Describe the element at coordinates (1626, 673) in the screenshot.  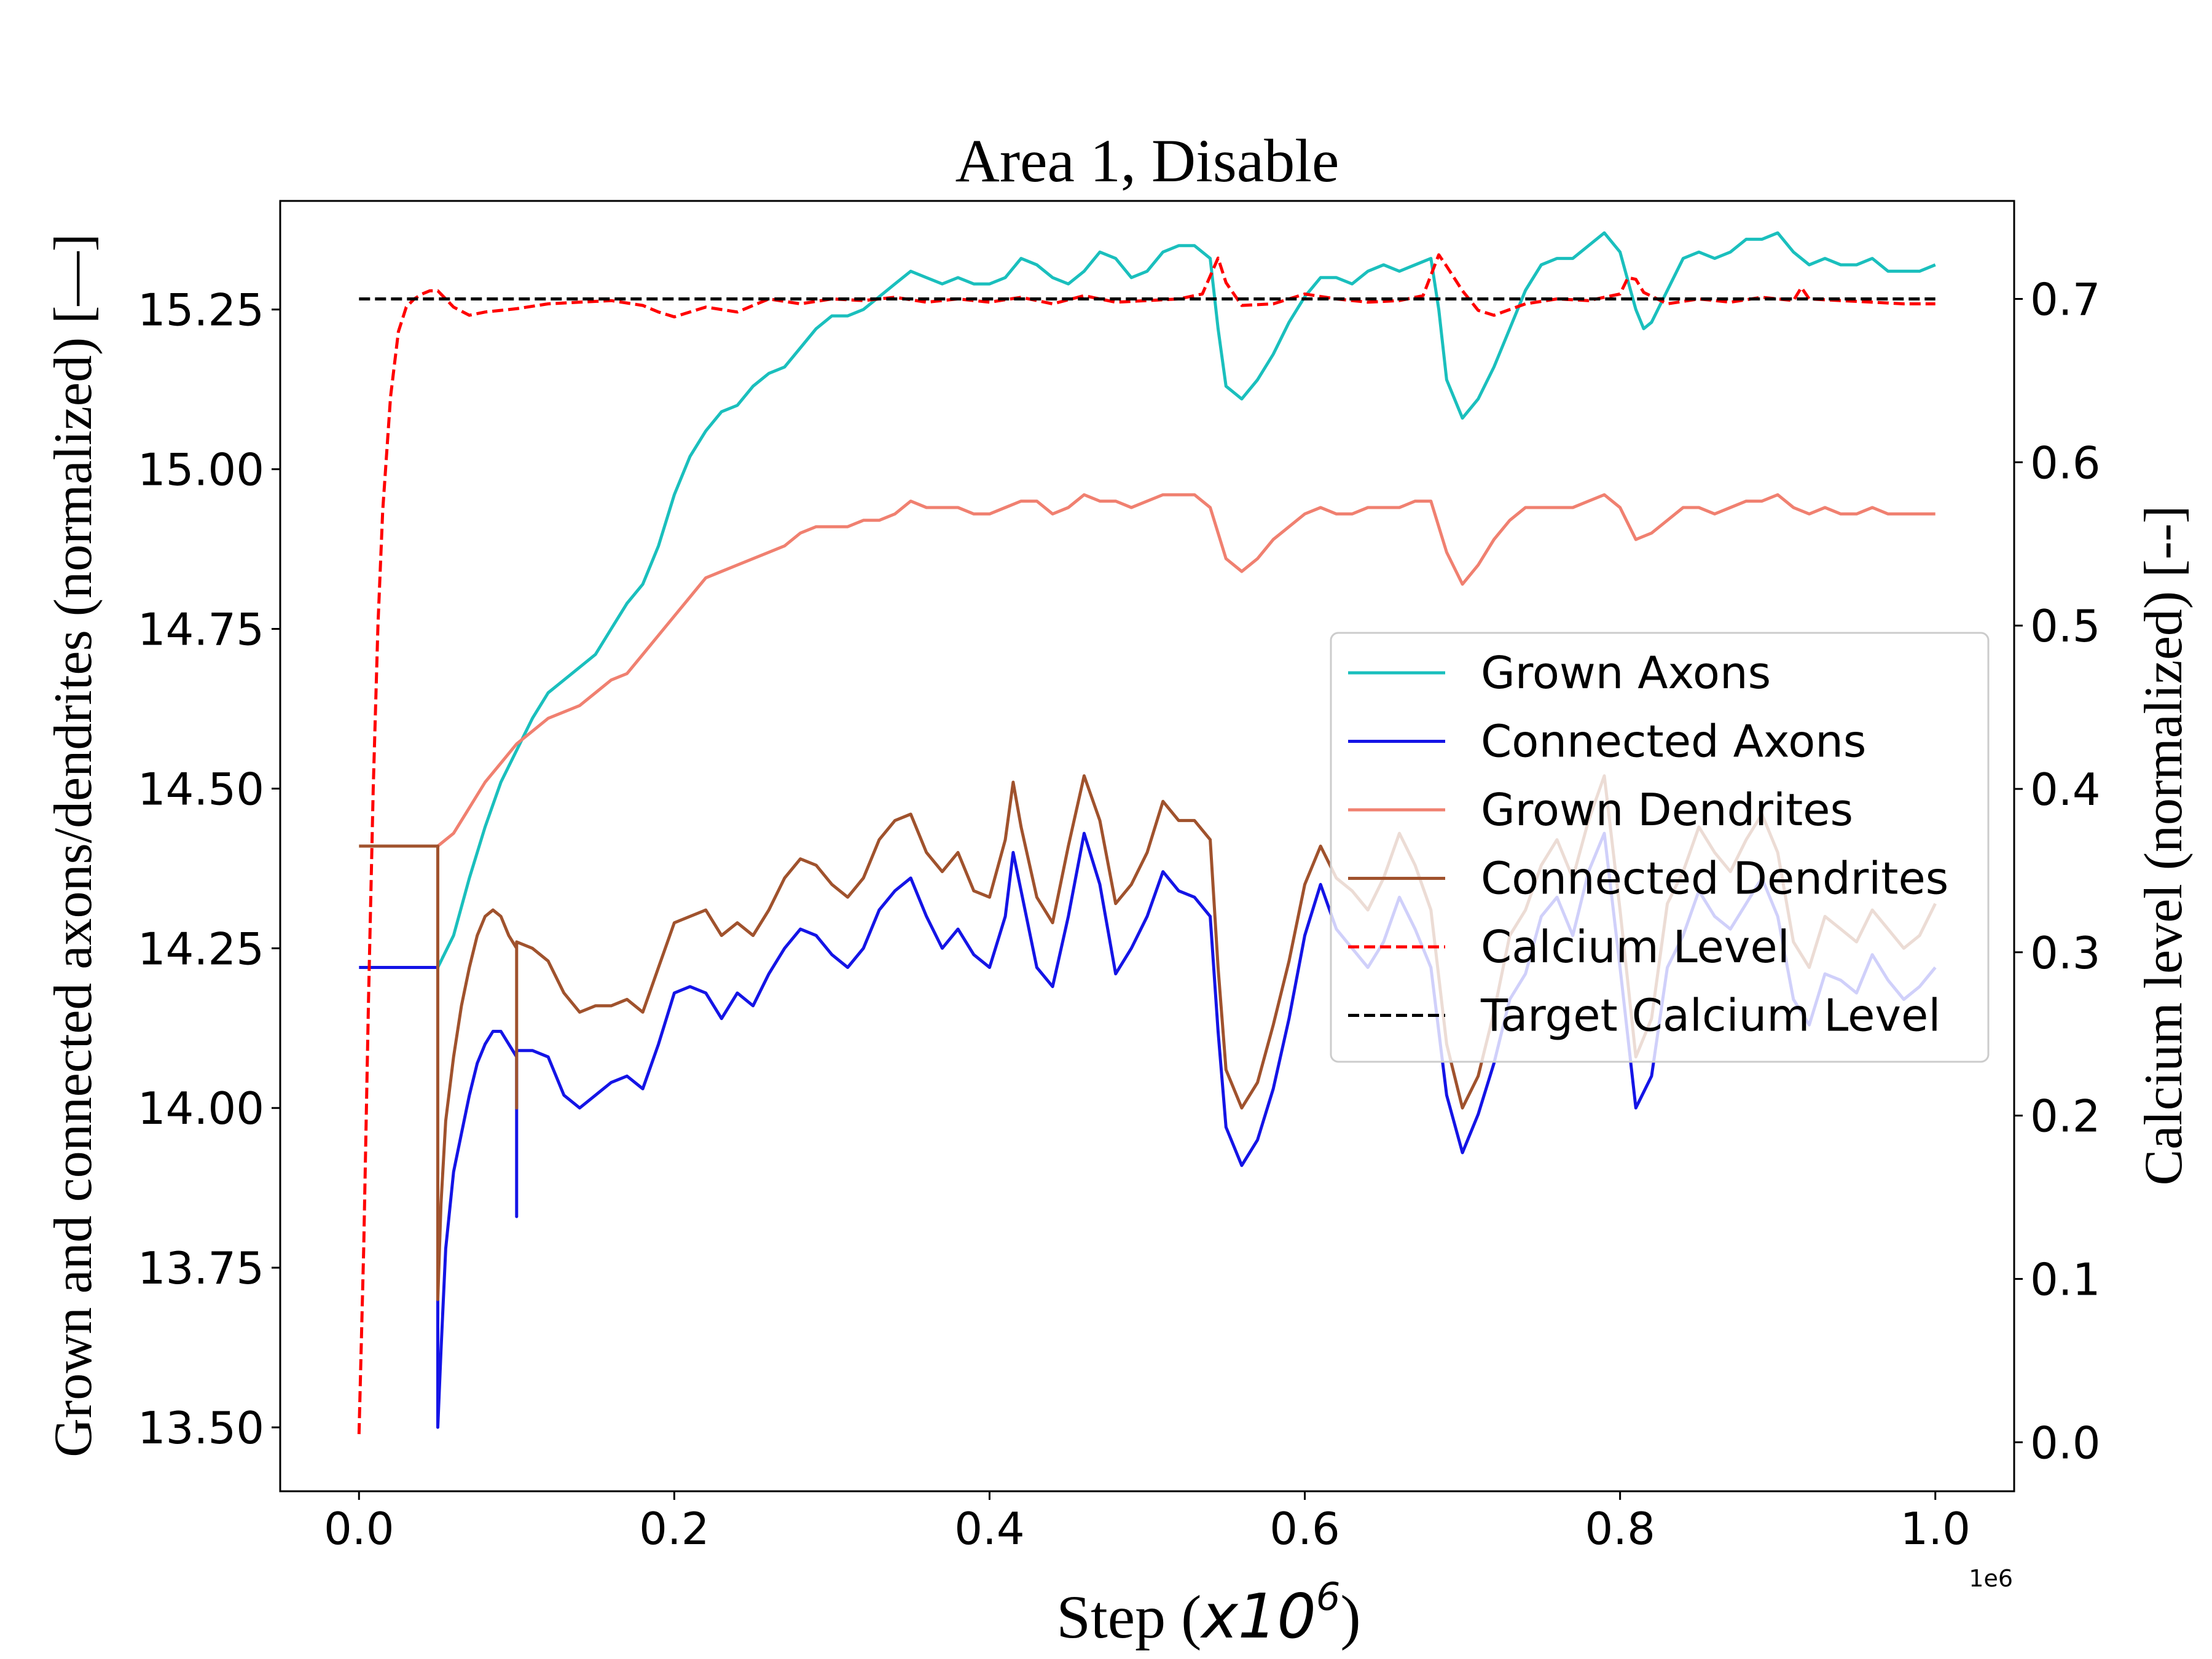
I see `legend-label: Grown Axons` at that location.